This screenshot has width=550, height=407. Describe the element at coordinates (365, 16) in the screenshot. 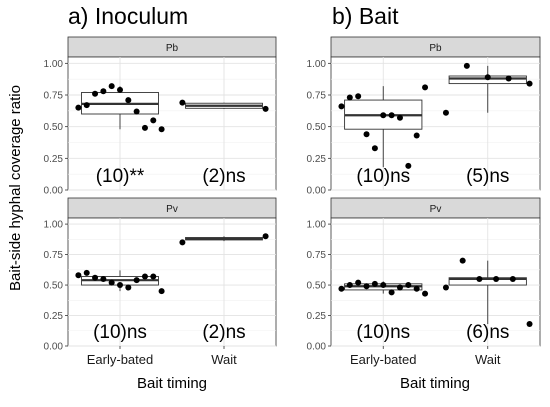

I see `panel-title-b: b) Bait` at that location.